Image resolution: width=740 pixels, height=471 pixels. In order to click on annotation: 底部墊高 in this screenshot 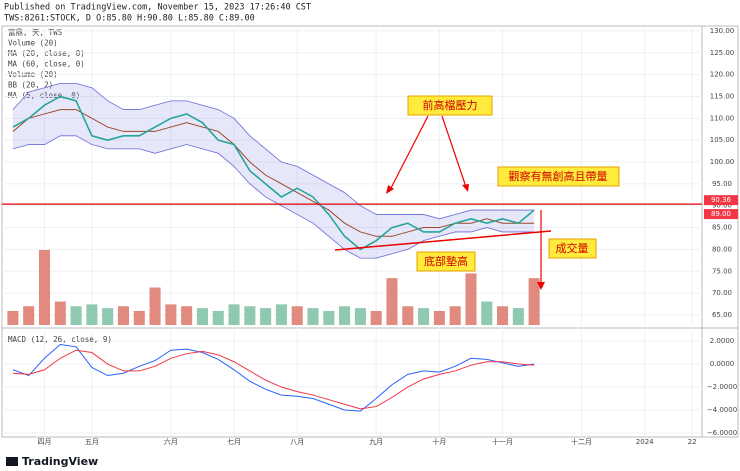, I will do `click(446, 261)`.